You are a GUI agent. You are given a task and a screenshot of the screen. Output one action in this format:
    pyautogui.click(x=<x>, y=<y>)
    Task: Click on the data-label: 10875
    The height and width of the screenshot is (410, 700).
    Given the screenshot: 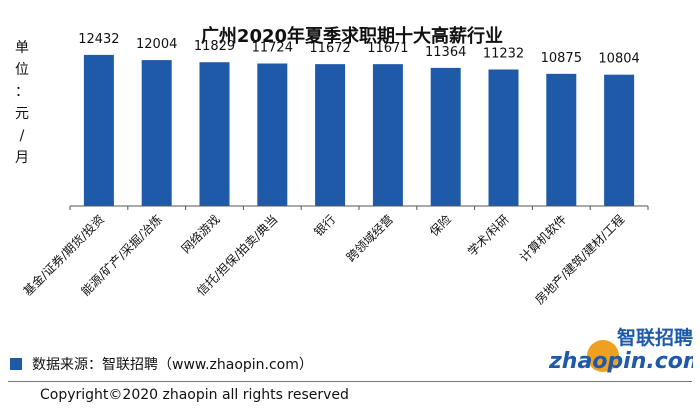 What is the action you would take?
    pyautogui.click(x=561, y=58)
    